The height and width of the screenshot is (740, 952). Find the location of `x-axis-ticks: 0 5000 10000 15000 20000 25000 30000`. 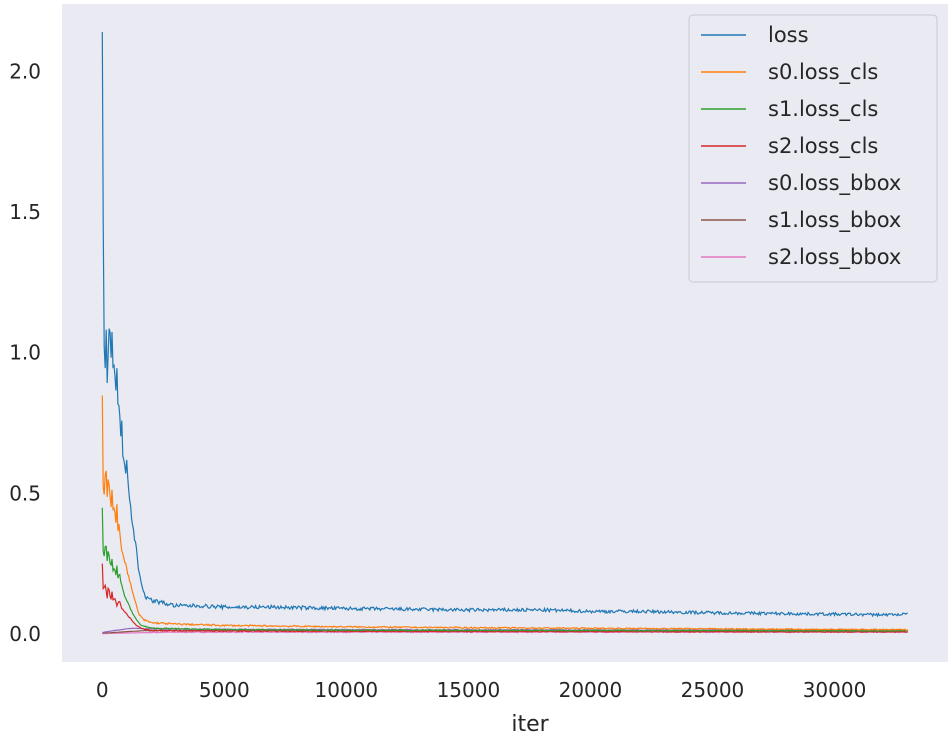

x-axis-ticks: 0 5000 10000 15000 20000 25000 30000 is located at coordinates (481, 690).